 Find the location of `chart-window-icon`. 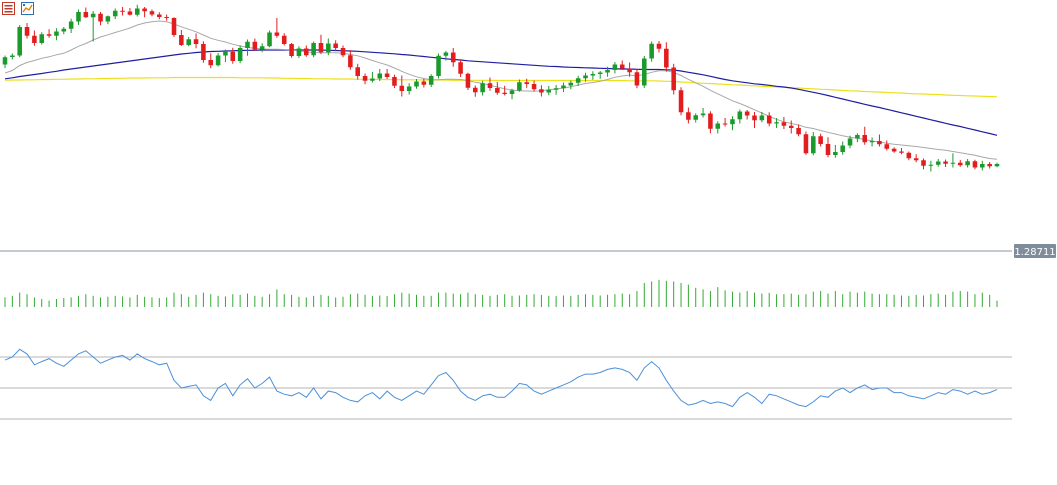

chart-window-icon is located at coordinates (27, 8).